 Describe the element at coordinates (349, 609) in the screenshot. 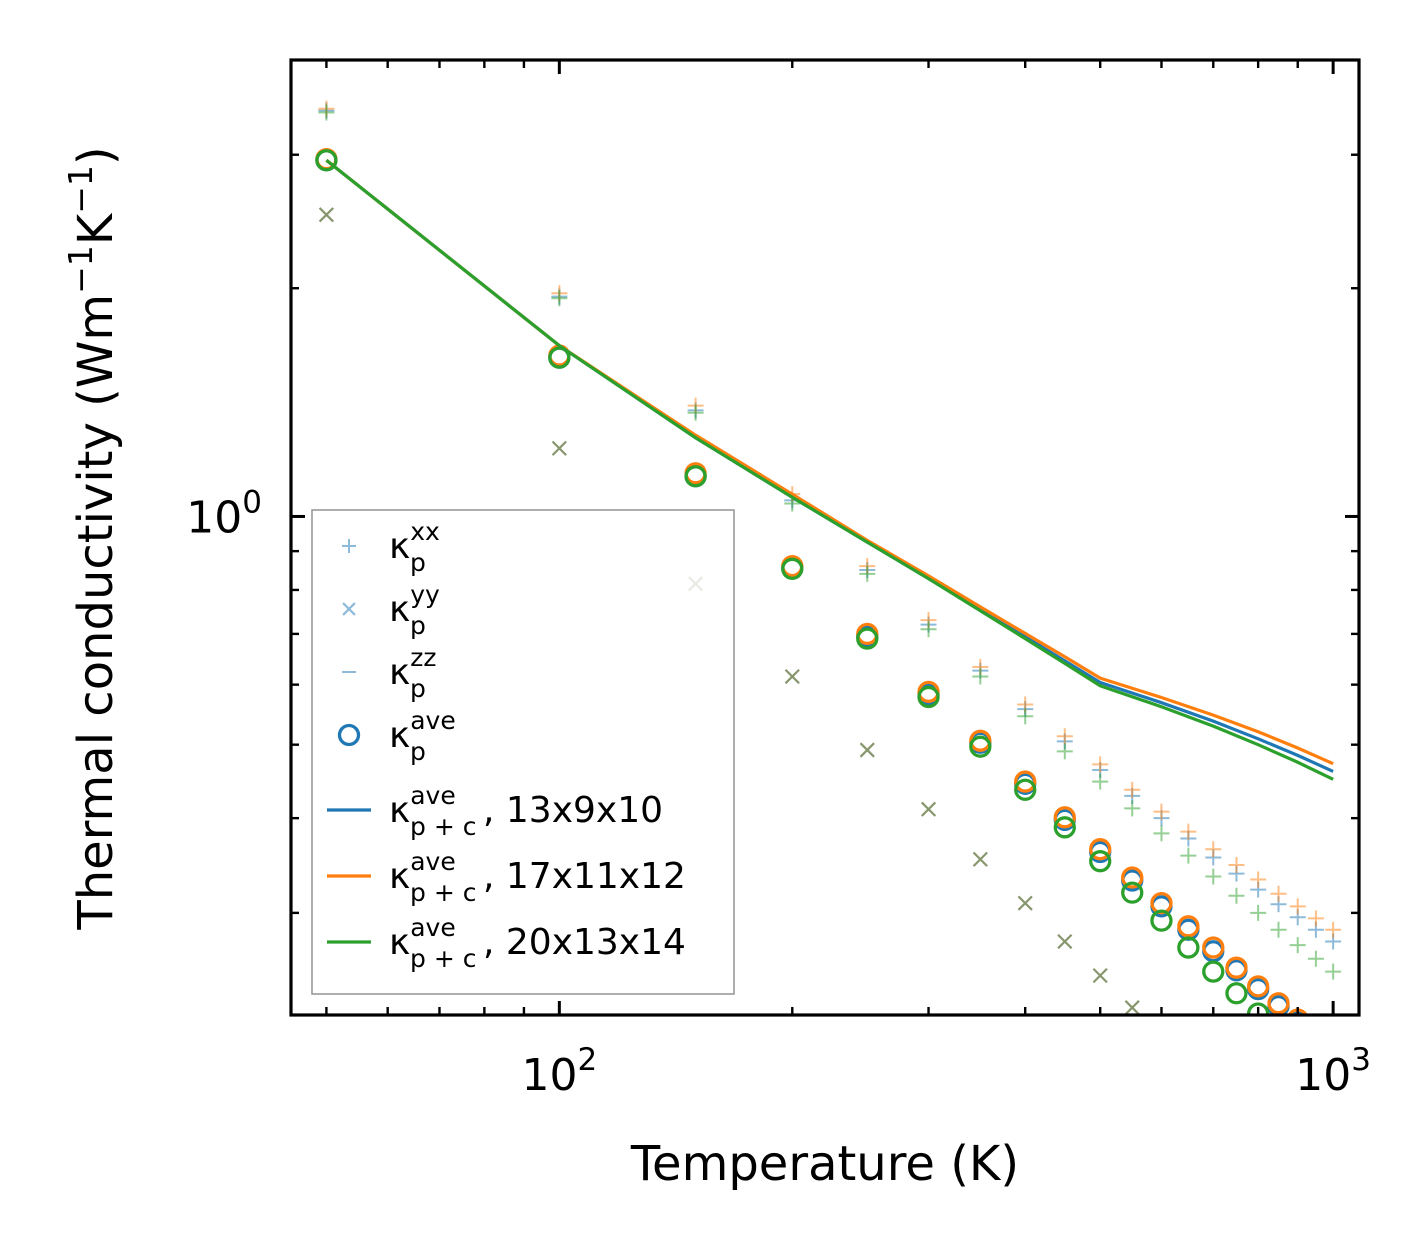

I see `legend-marker-cross` at that location.